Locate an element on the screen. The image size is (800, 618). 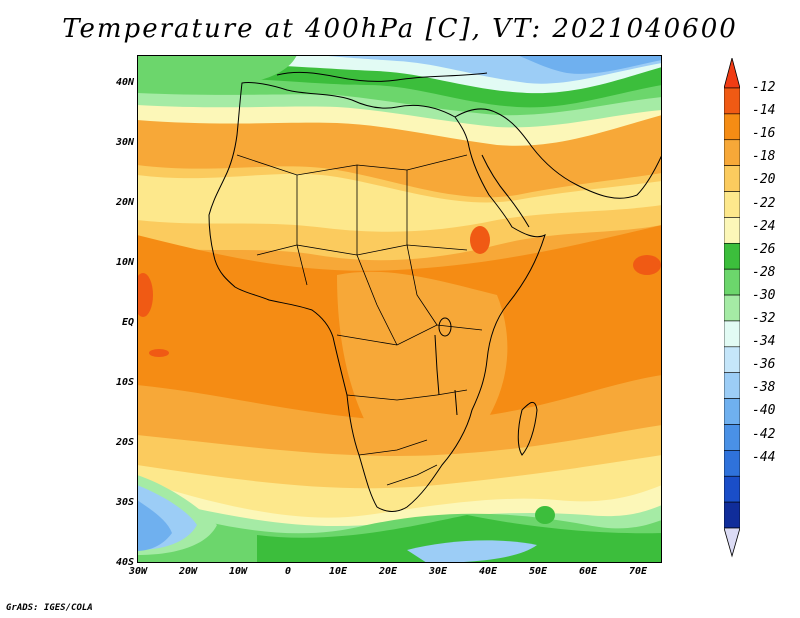
lat-label-20s: 20S is located at coordinates (124, 442).